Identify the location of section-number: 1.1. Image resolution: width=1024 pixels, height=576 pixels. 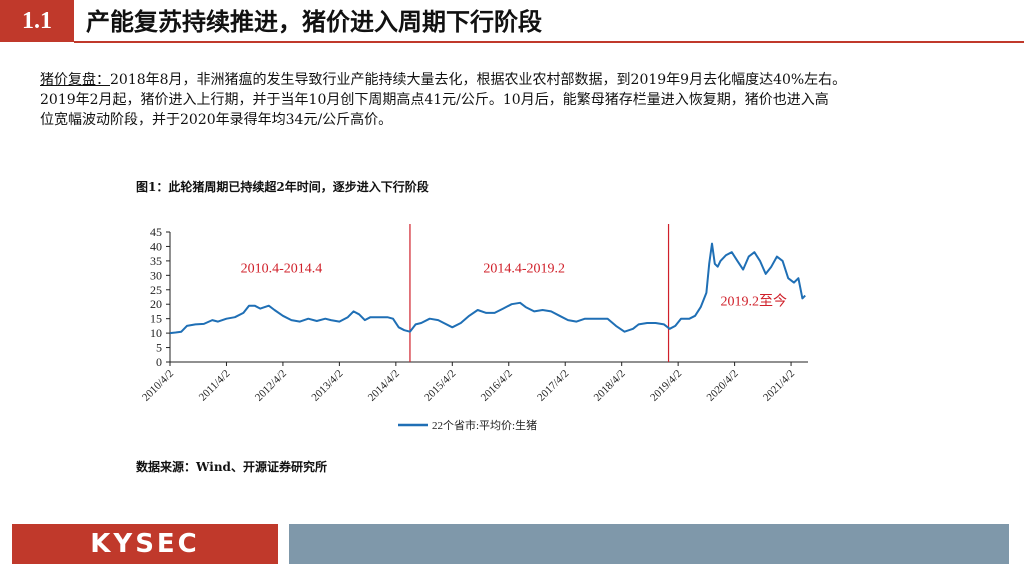
(37, 21).